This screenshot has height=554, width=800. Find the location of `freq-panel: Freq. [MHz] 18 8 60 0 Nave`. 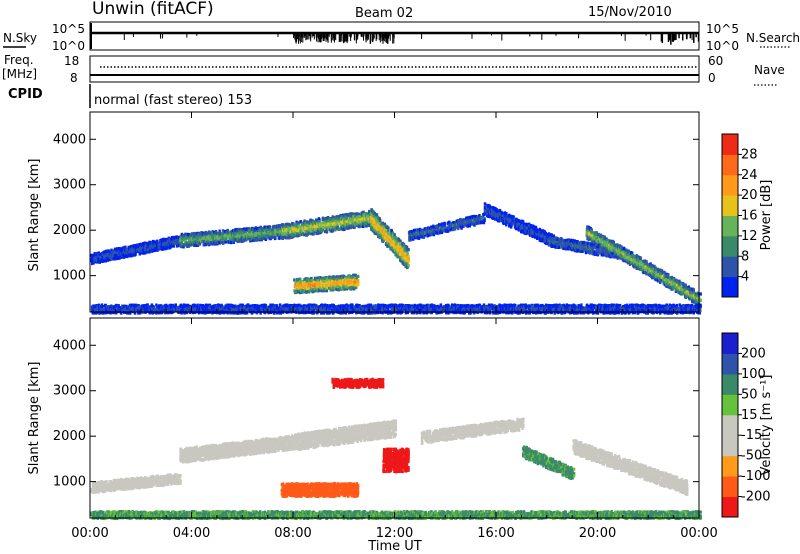

freq-panel: Freq. [MHz] 18 8 60 0 Nave is located at coordinates (393, 69).